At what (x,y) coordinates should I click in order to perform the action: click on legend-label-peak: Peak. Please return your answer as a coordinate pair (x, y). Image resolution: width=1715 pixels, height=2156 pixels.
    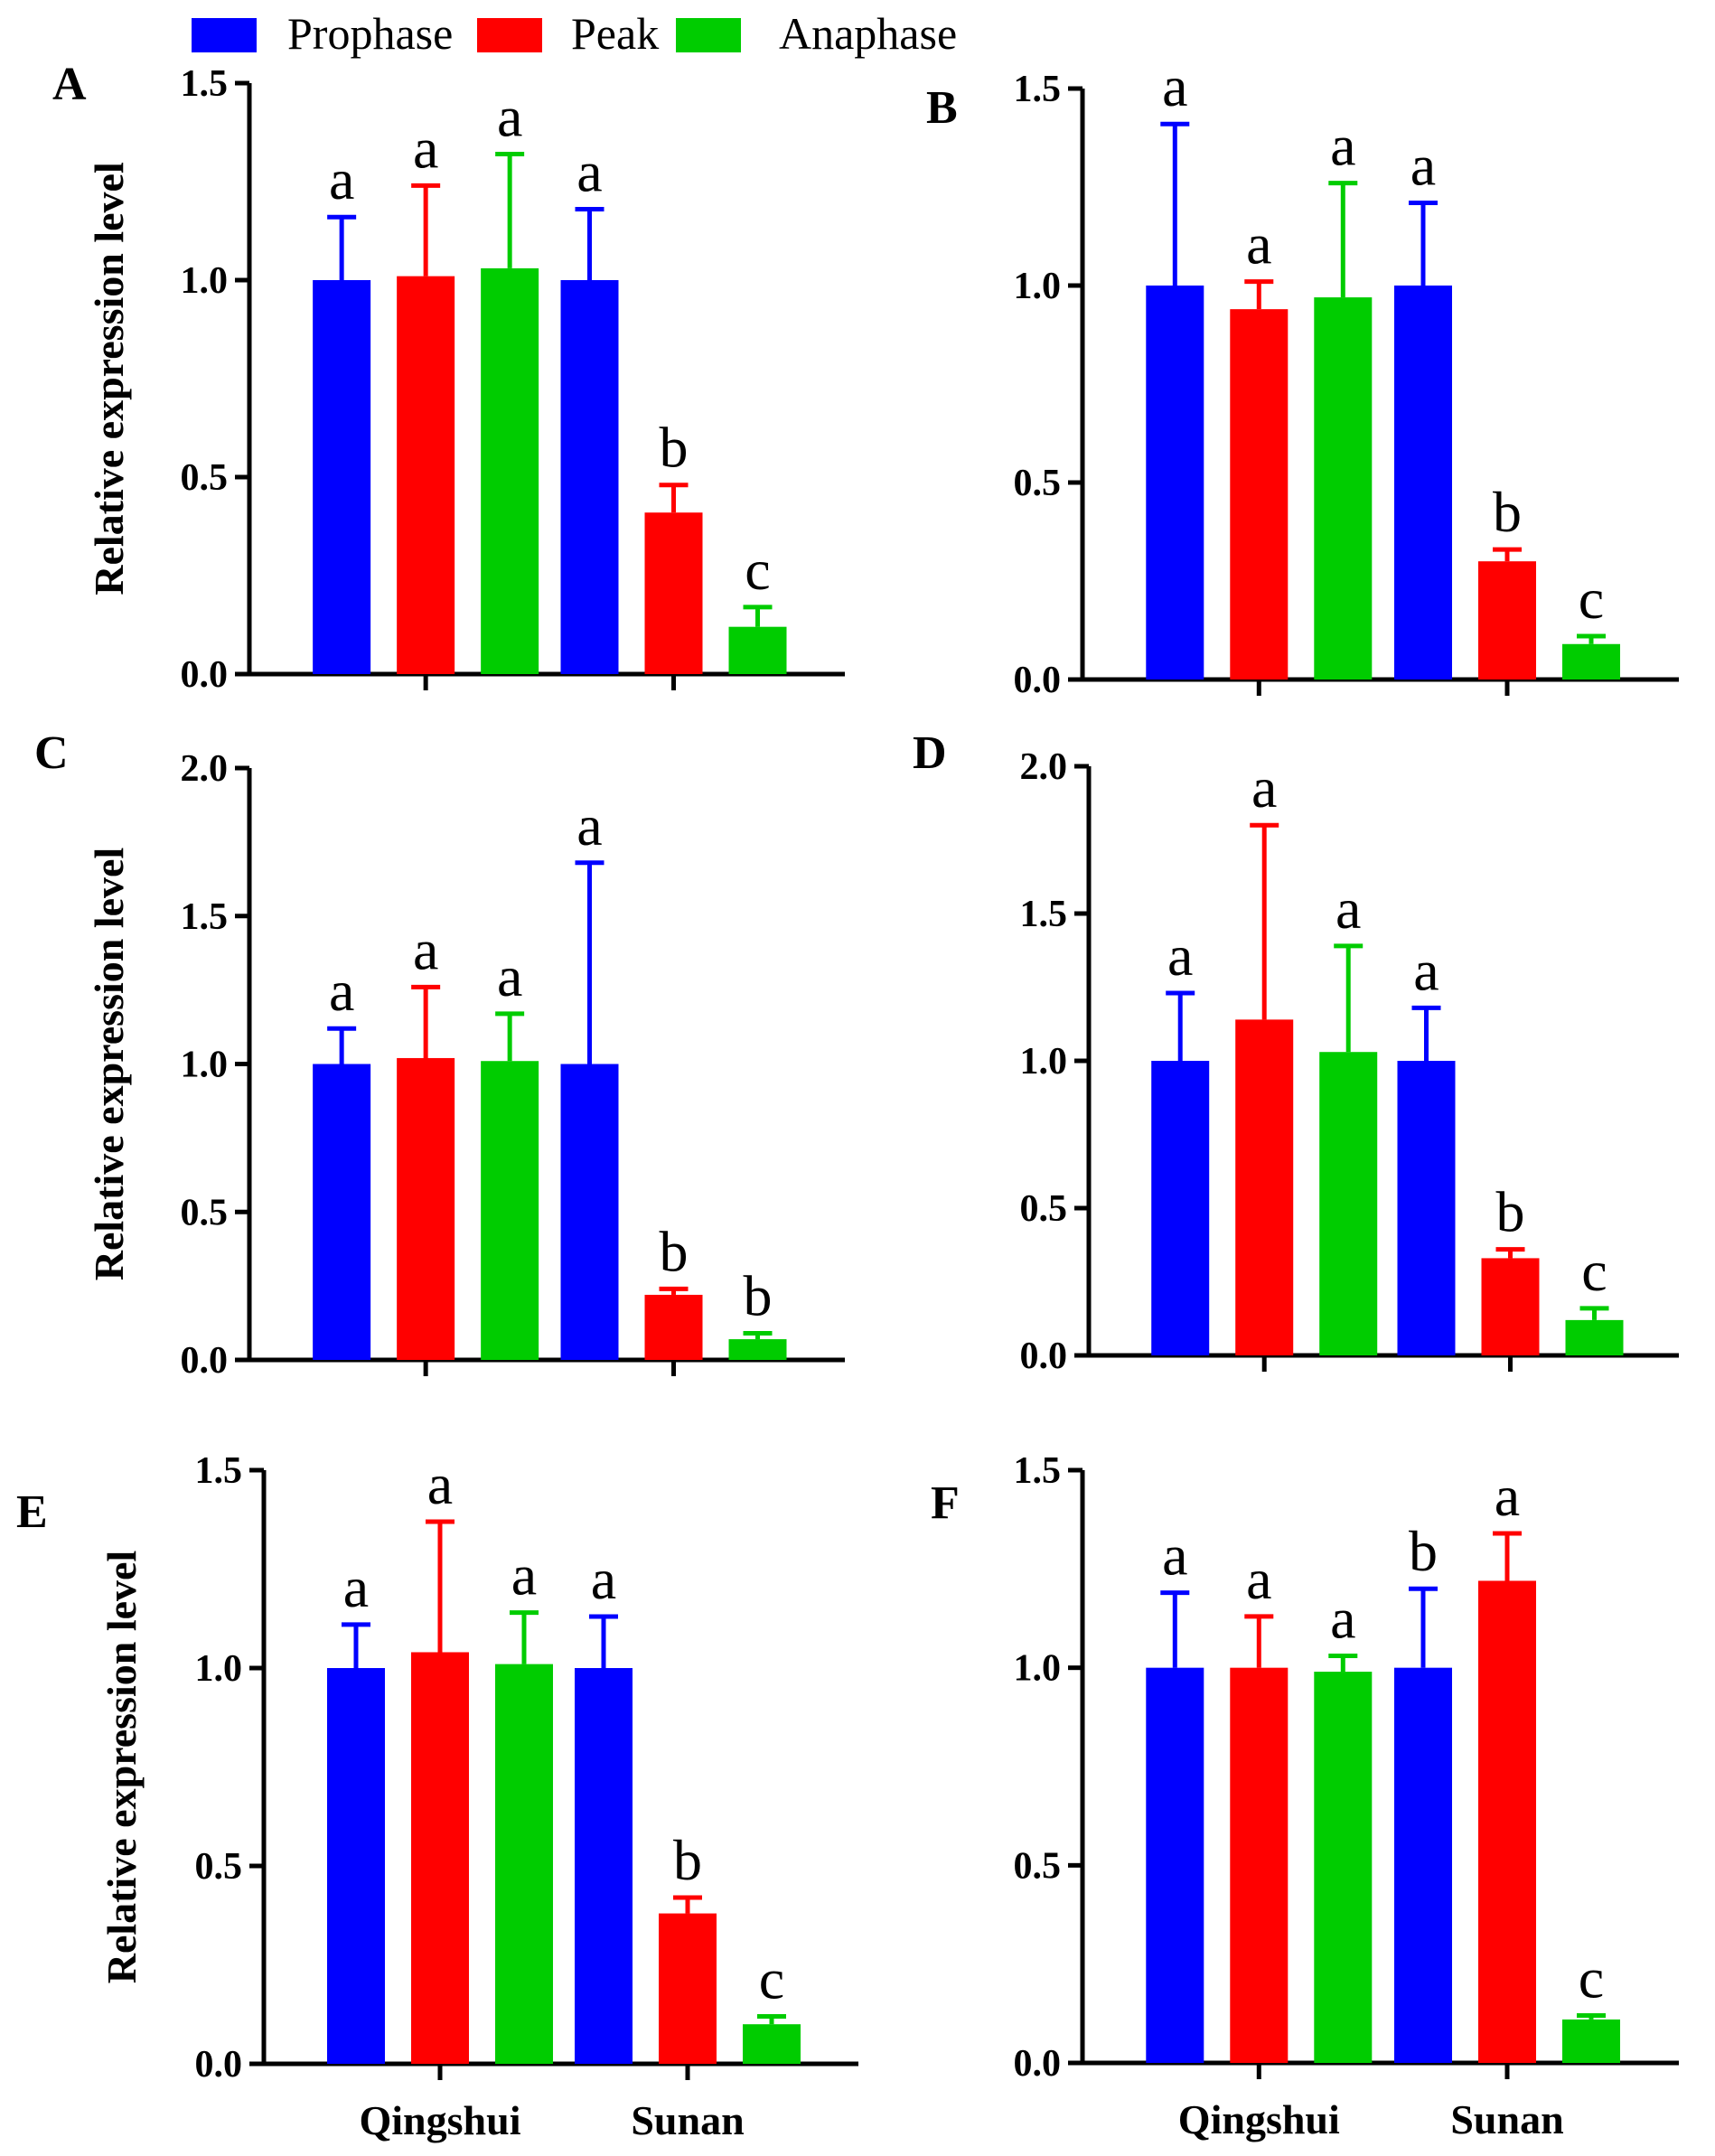
    Looking at the image, I should click on (615, 33).